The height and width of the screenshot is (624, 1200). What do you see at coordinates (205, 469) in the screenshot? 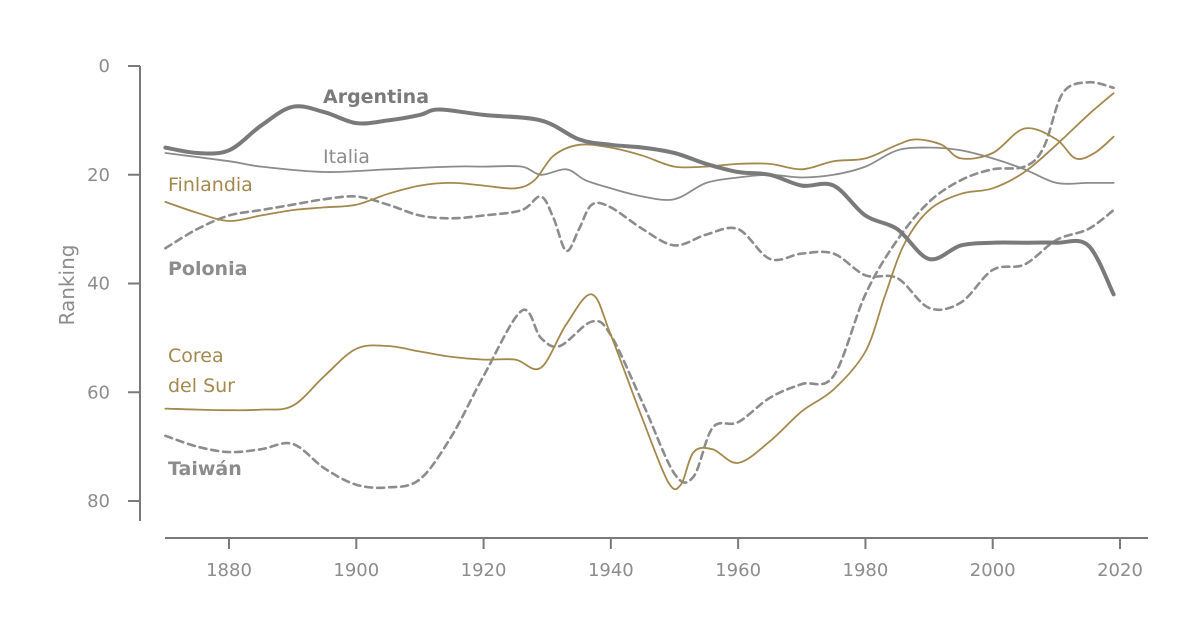
I see `series-label-taiwan: Taiwán` at bounding box center [205, 469].